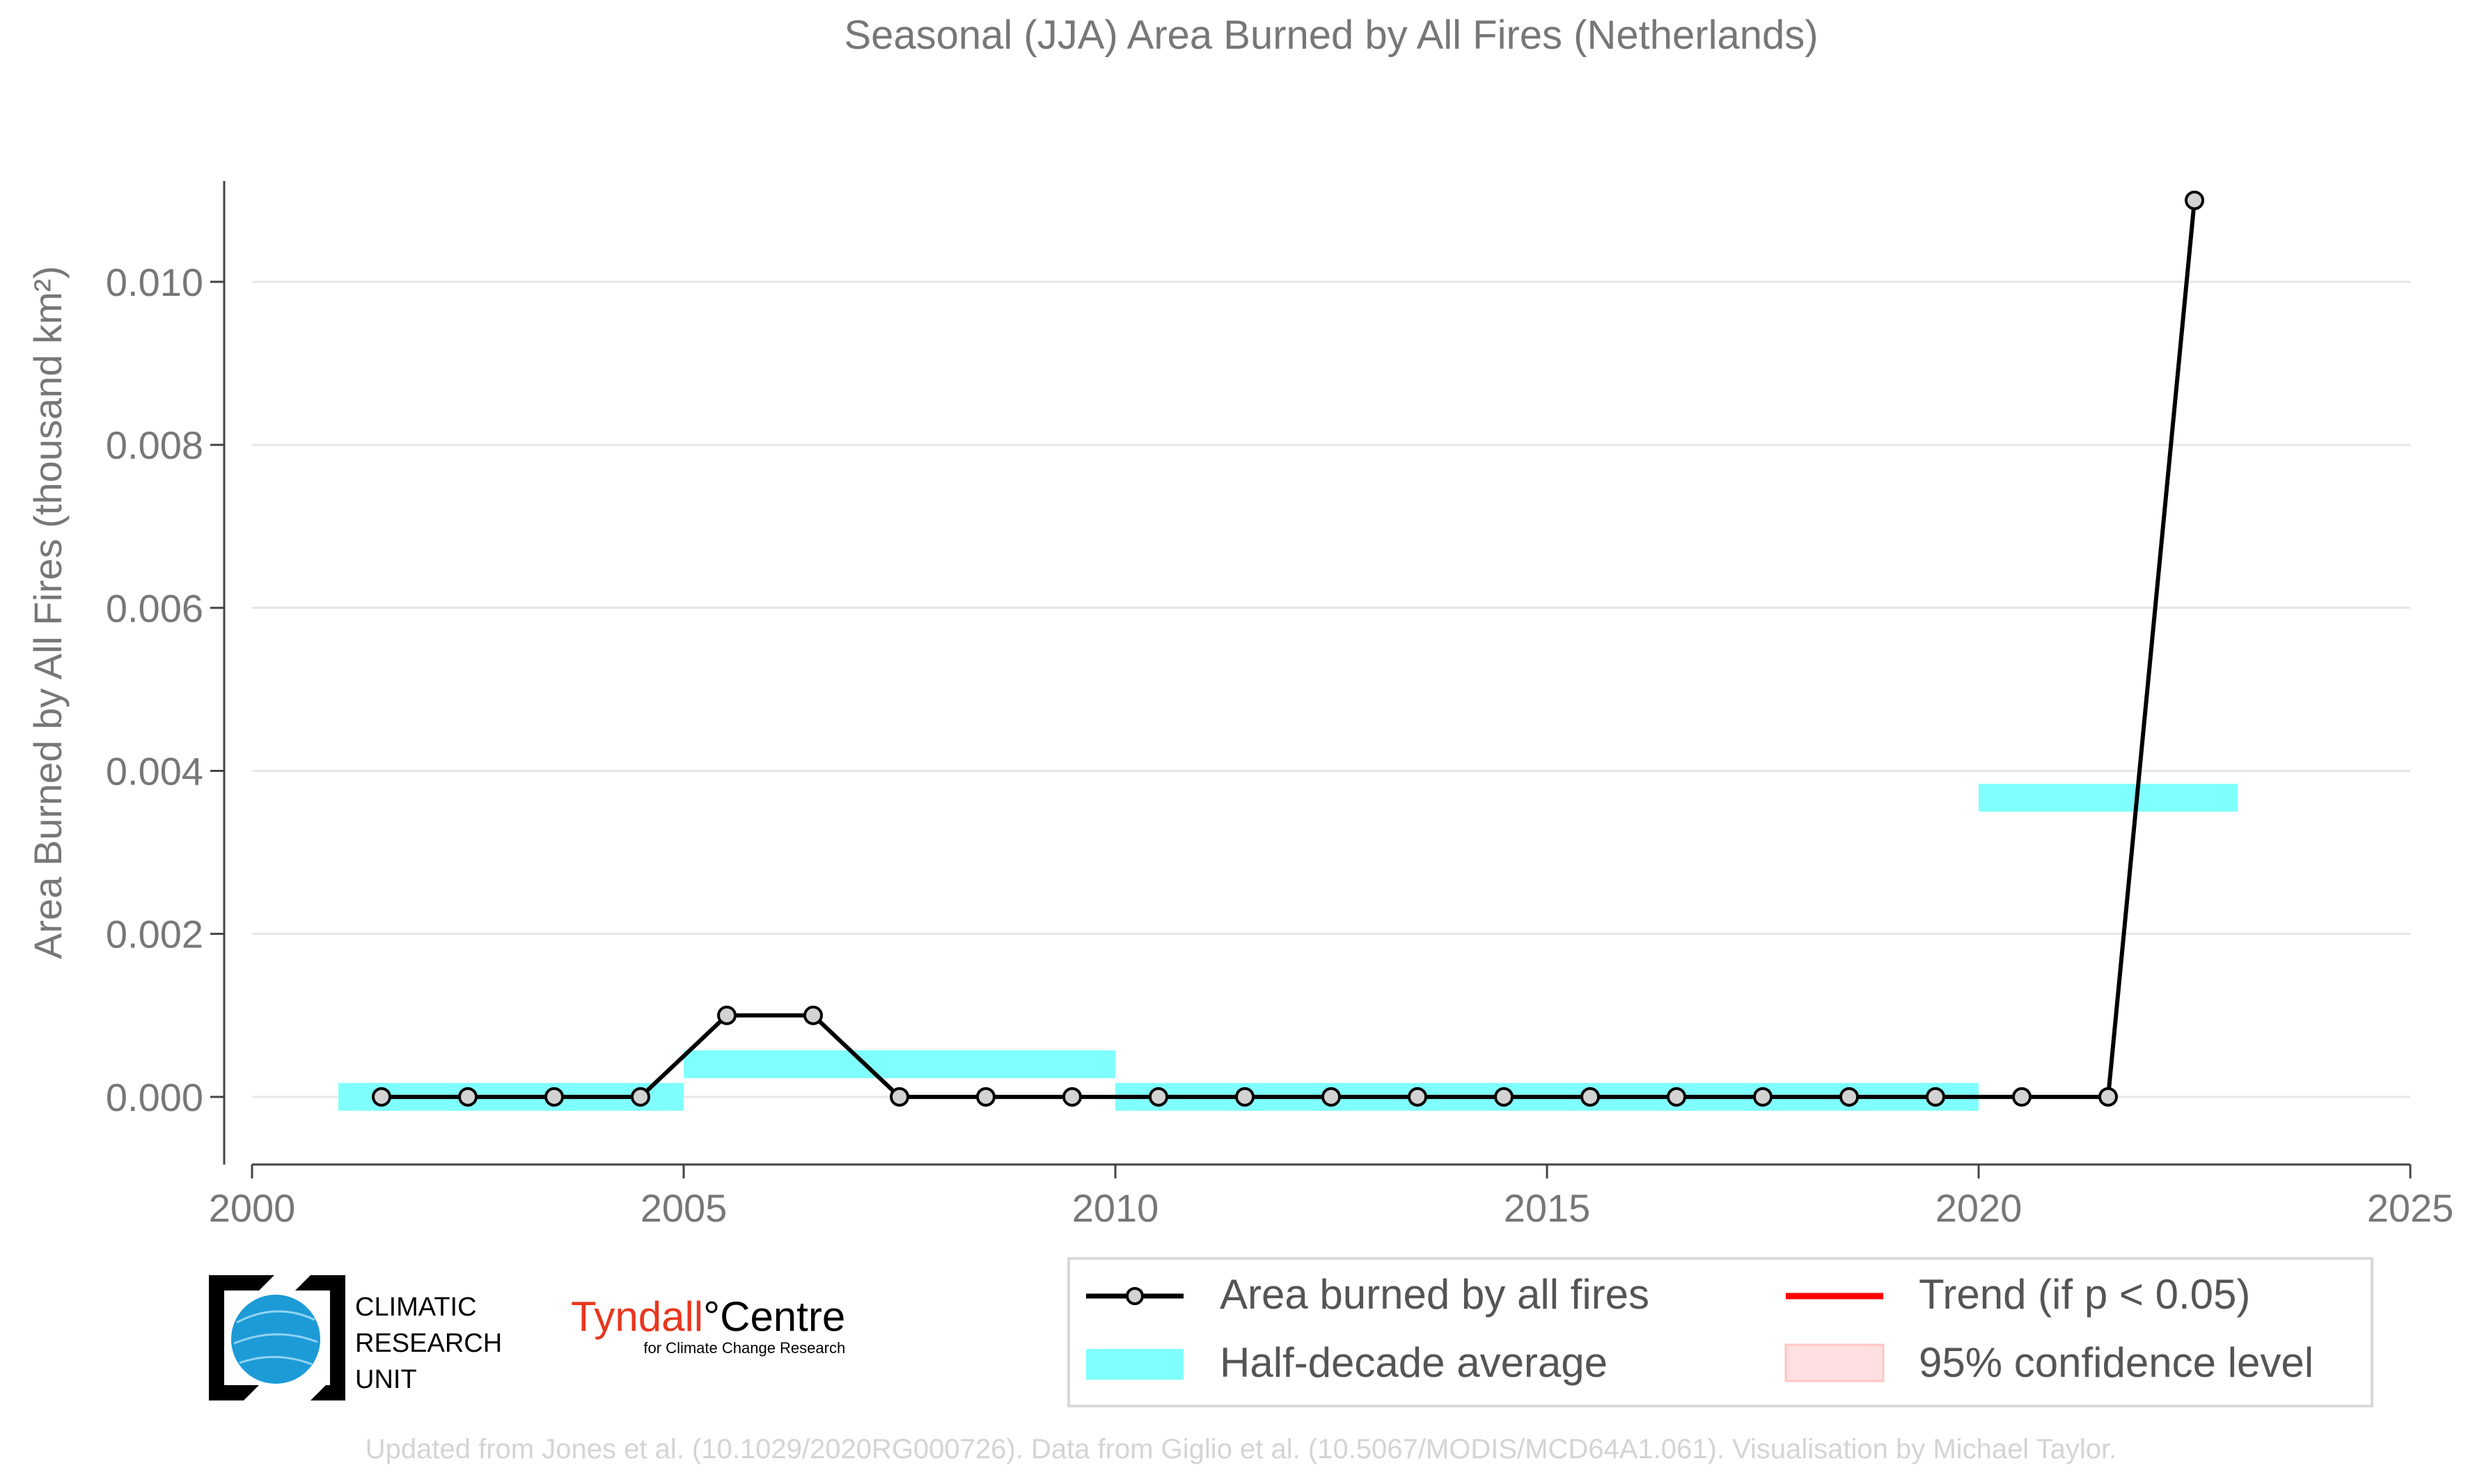 The width and height of the screenshot is (2482, 1484). What do you see at coordinates (1331, 1208) in the screenshot?
I see `x-tick-labels: 2000 2005 2010 2015 2020 2025` at bounding box center [1331, 1208].